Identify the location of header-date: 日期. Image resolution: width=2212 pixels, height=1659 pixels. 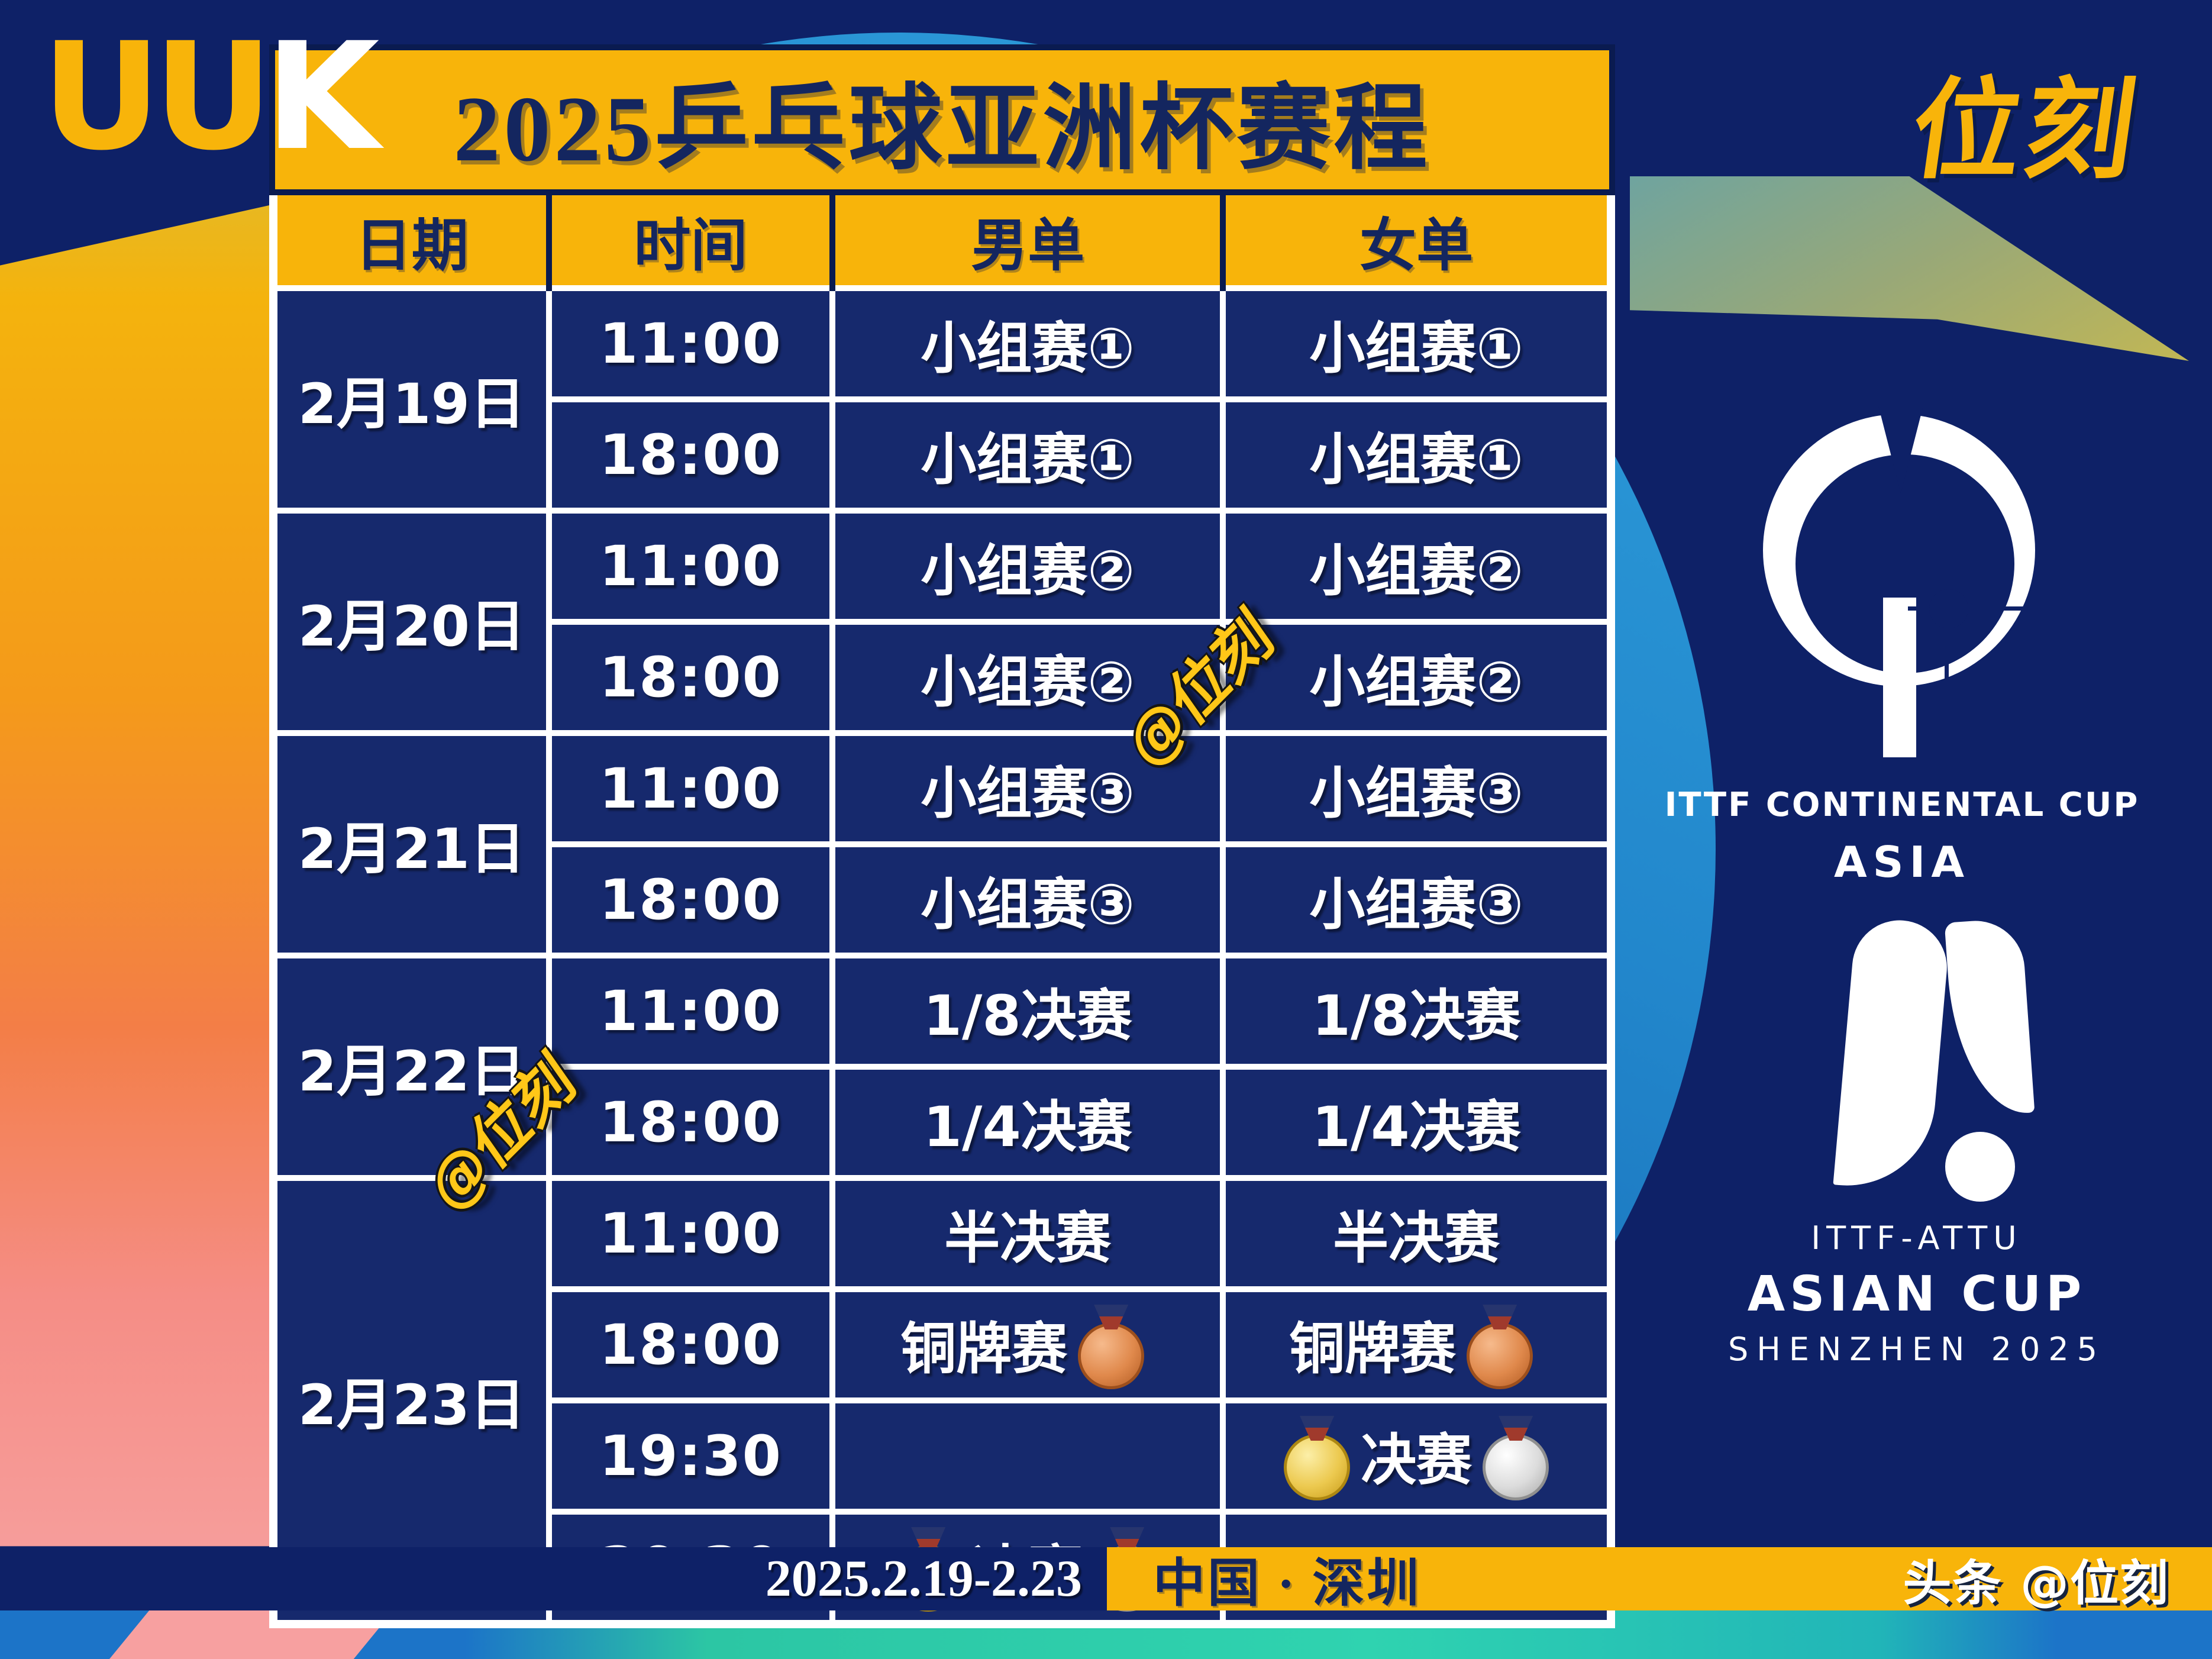
(411, 241).